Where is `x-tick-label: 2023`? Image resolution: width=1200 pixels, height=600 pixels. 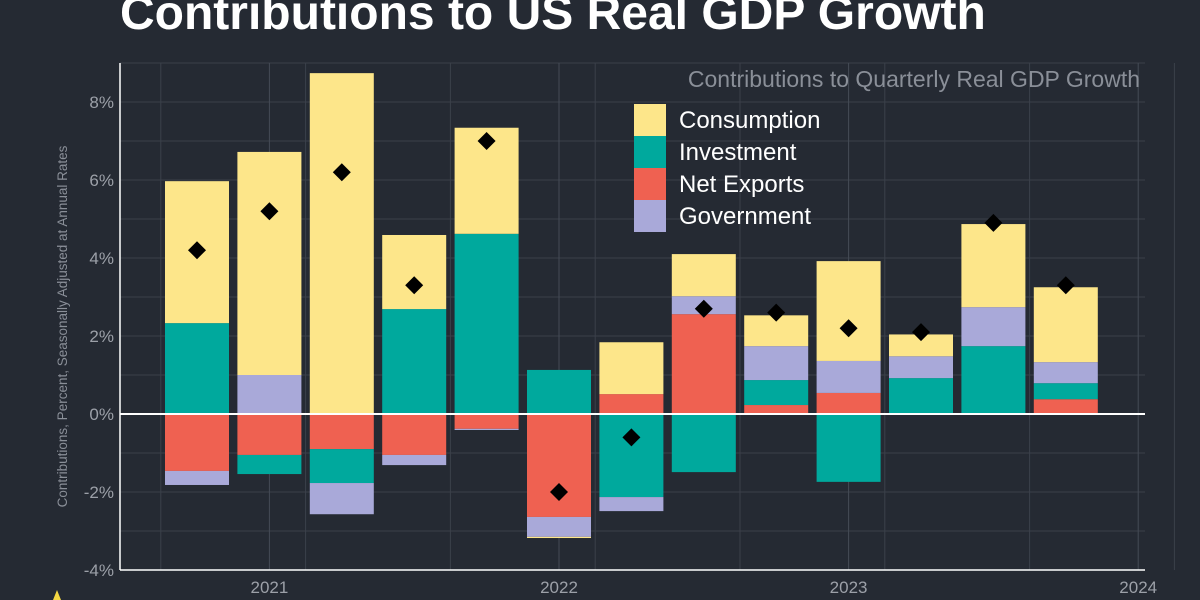 x-tick-label: 2023 is located at coordinates (849, 587).